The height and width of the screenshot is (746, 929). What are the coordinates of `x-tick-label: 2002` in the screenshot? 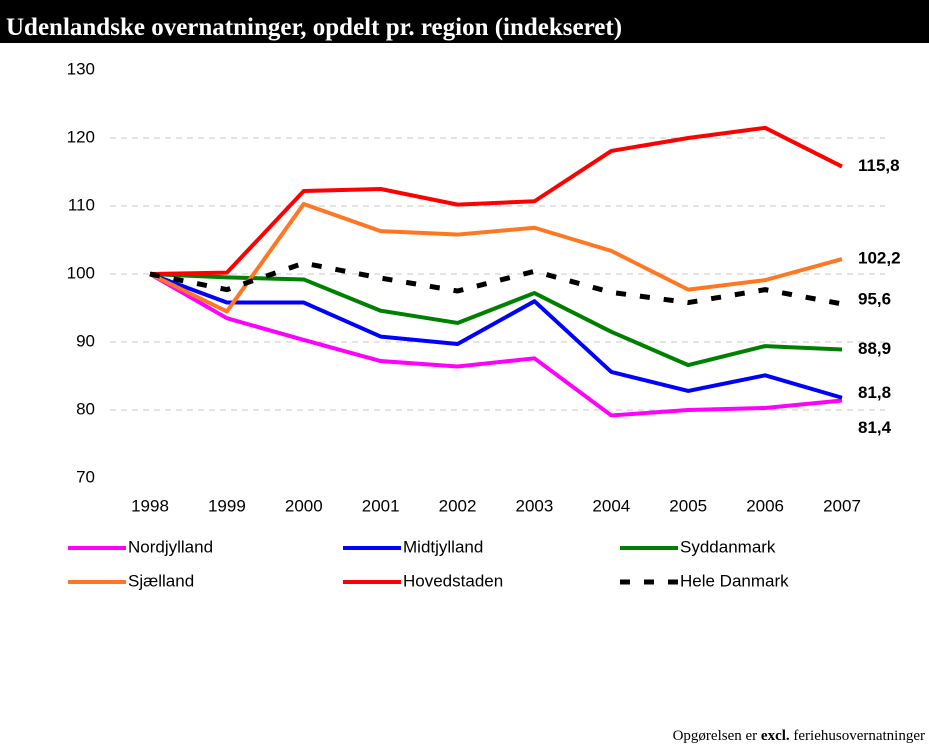 It's located at (458, 505).